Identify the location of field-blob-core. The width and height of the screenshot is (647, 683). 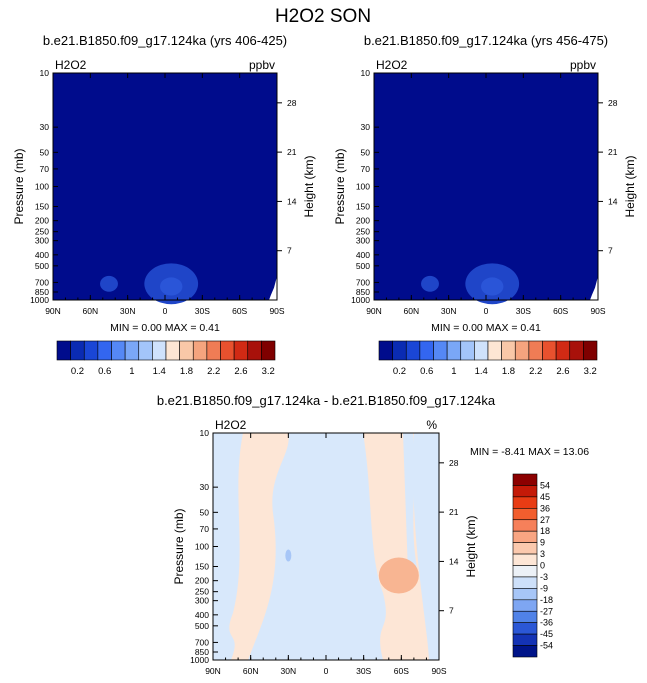
(171, 286).